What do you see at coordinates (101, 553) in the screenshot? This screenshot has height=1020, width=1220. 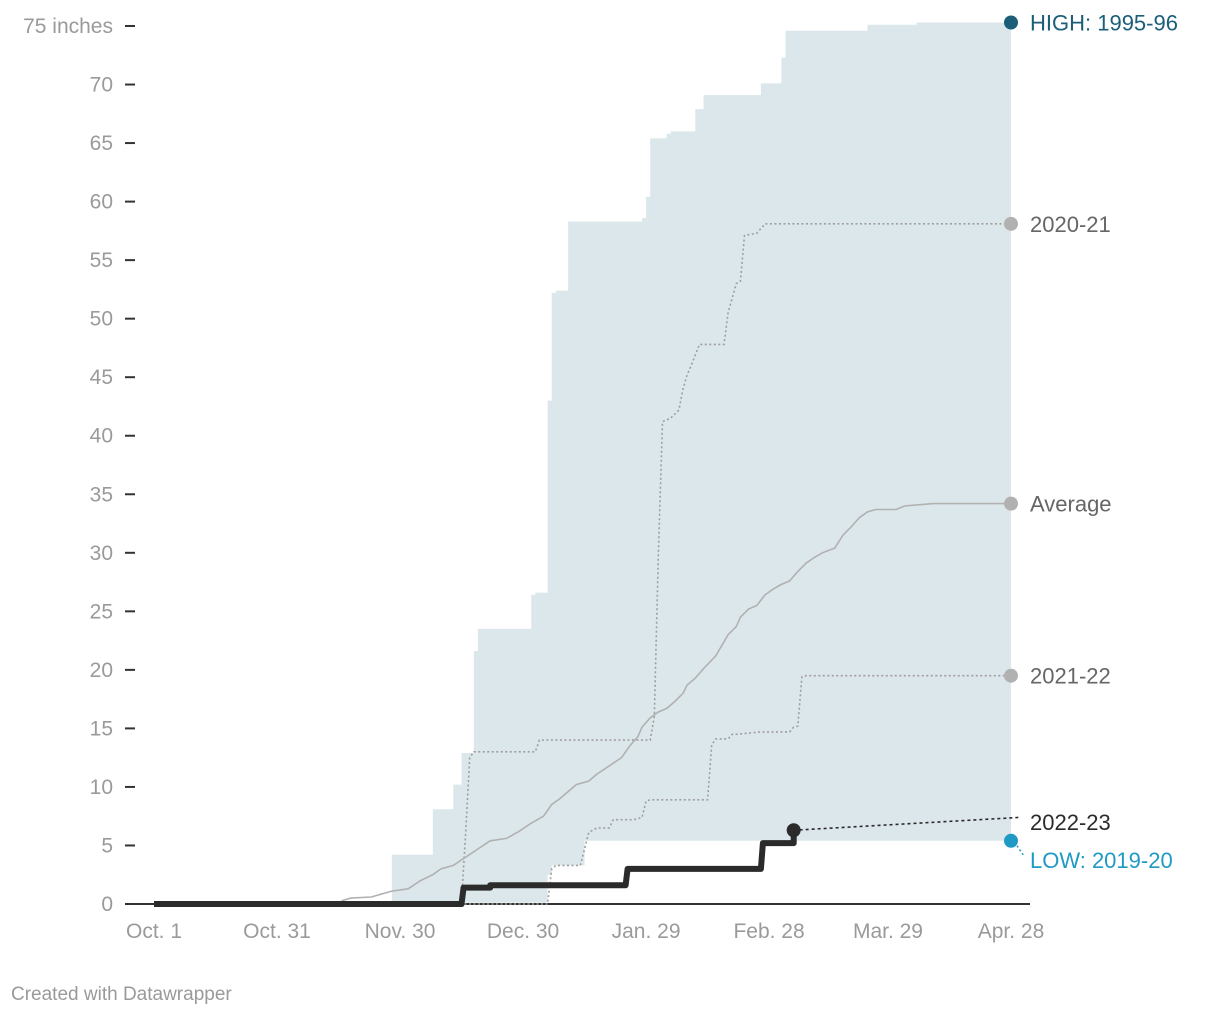 I see `y-tick-label: 30` at bounding box center [101, 553].